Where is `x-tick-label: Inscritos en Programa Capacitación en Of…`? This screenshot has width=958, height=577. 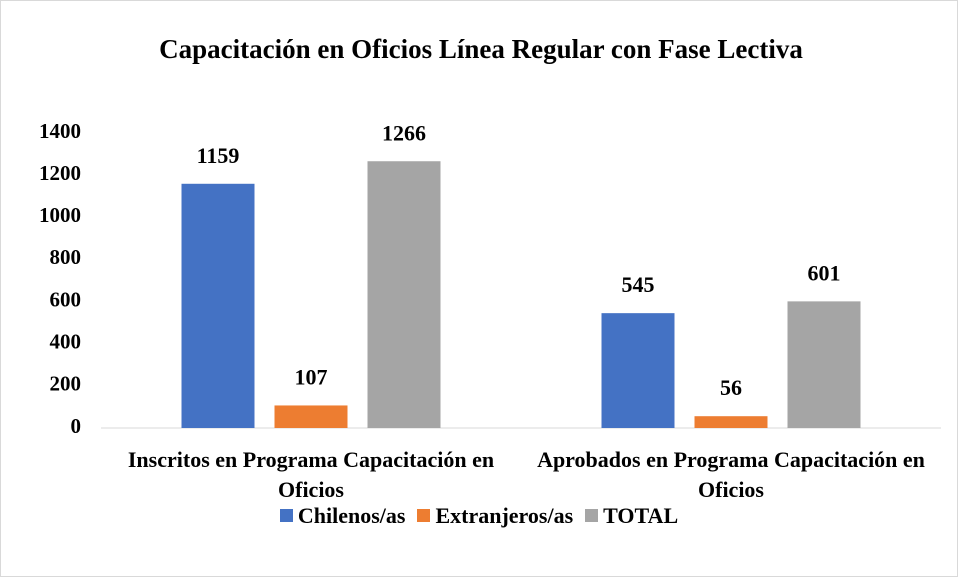 x-tick-label: Inscritos en Programa Capacitación en Of… is located at coordinates (311, 474).